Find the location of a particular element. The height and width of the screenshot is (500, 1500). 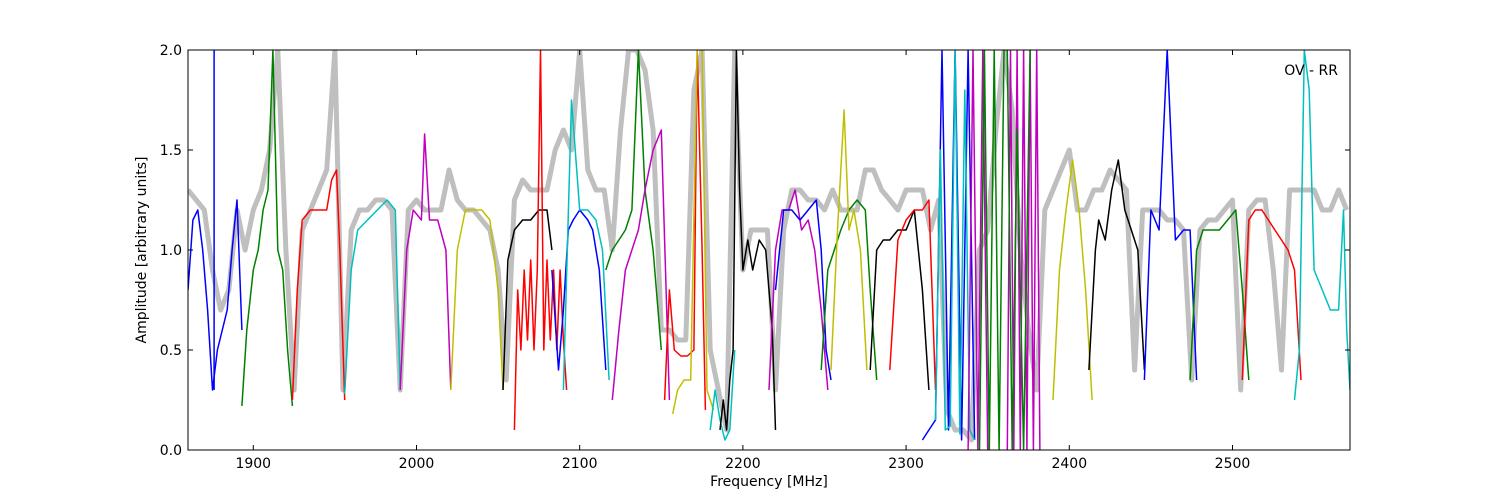

x-tick-label: 1900 is located at coordinates (253, 464).